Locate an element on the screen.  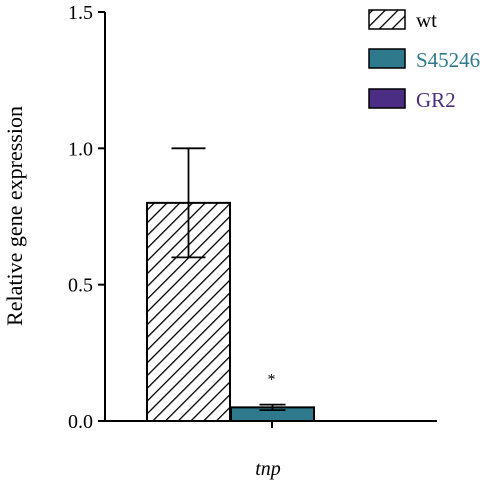
y-ticks: 0.0 0.5 1.0 1.5 is located at coordinates (86, 217).